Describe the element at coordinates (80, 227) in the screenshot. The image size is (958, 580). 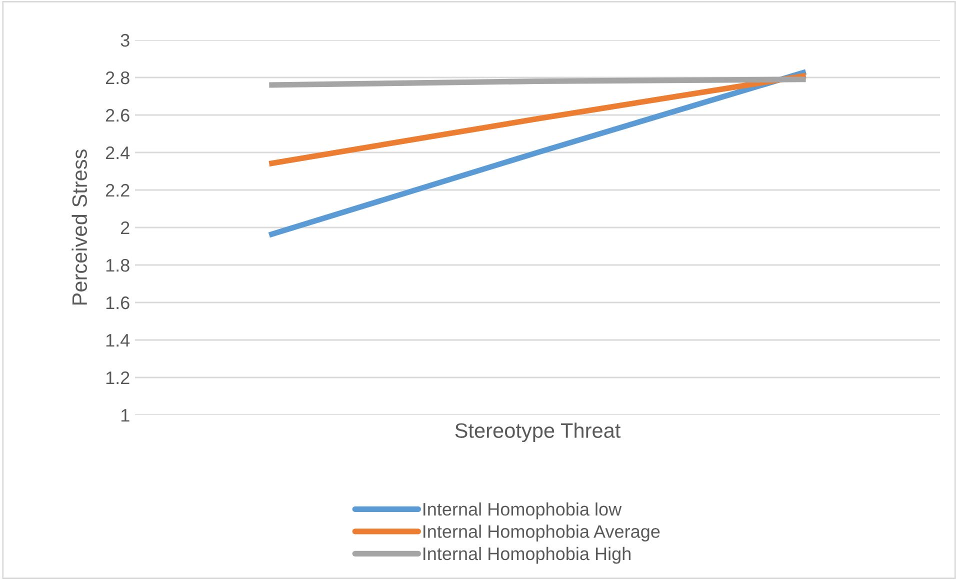
I see `y-axis-title: Perceived Stress` at that location.